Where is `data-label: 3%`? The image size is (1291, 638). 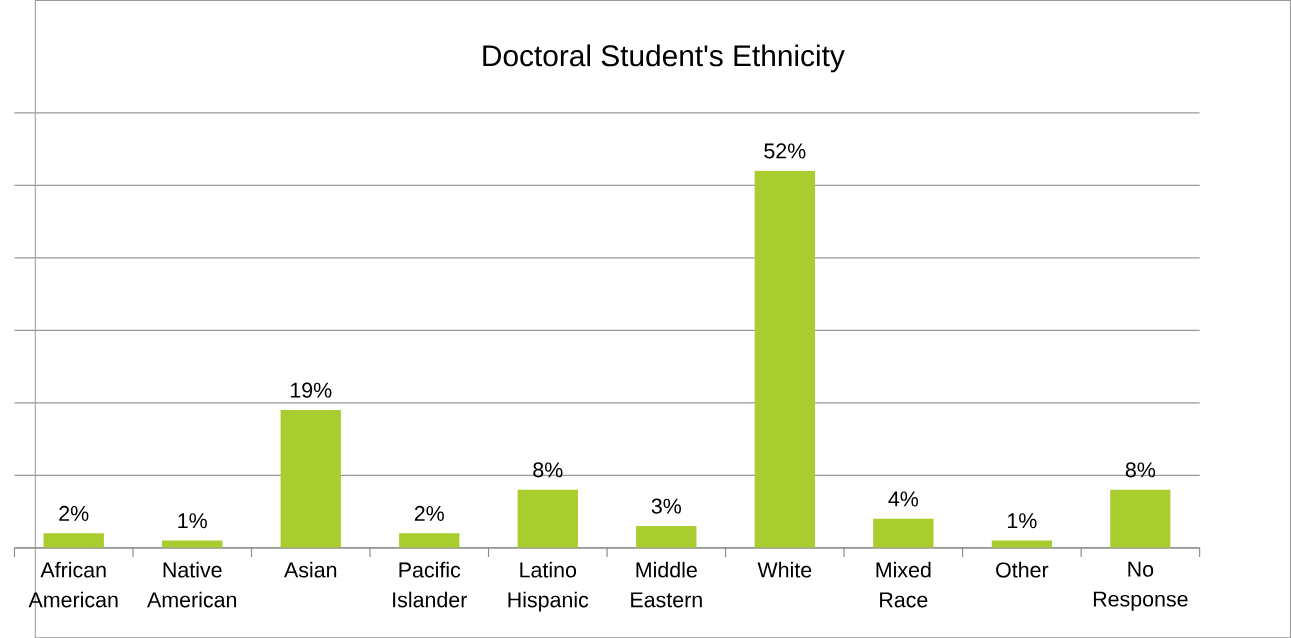
data-label: 3% is located at coordinates (666, 506).